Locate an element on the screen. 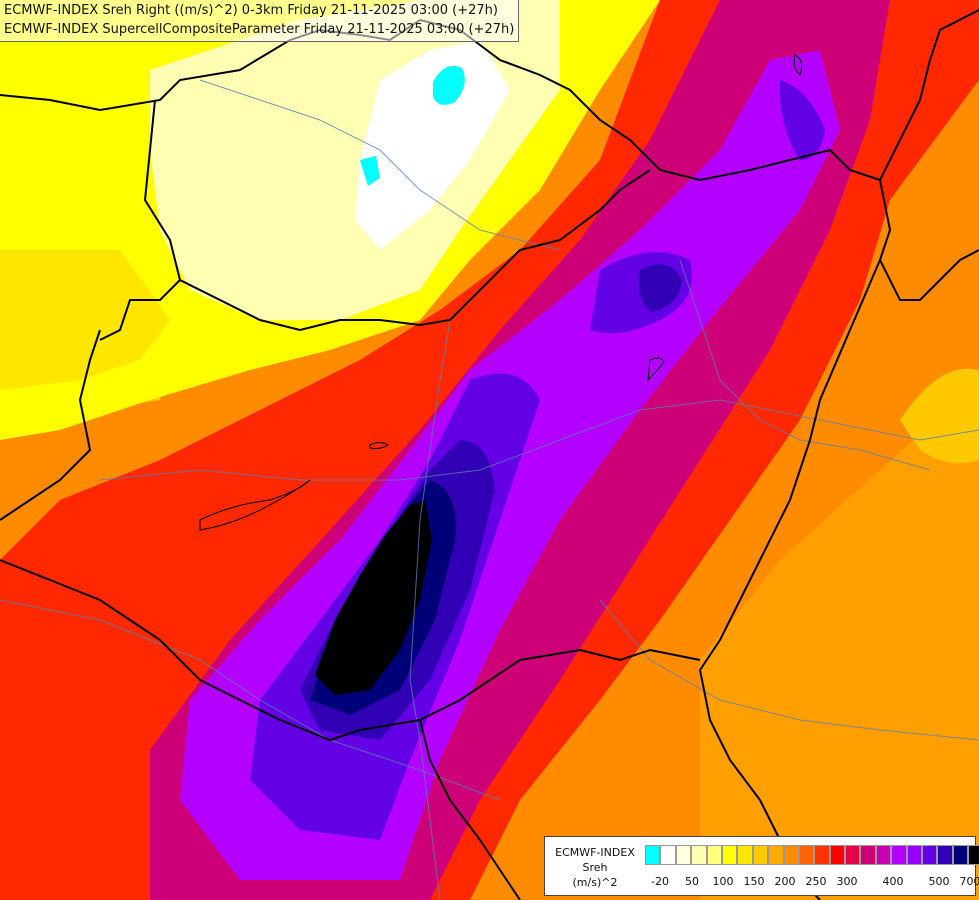 The width and height of the screenshot is (979, 900). legend-tick-label: -20 is located at coordinates (660, 881).